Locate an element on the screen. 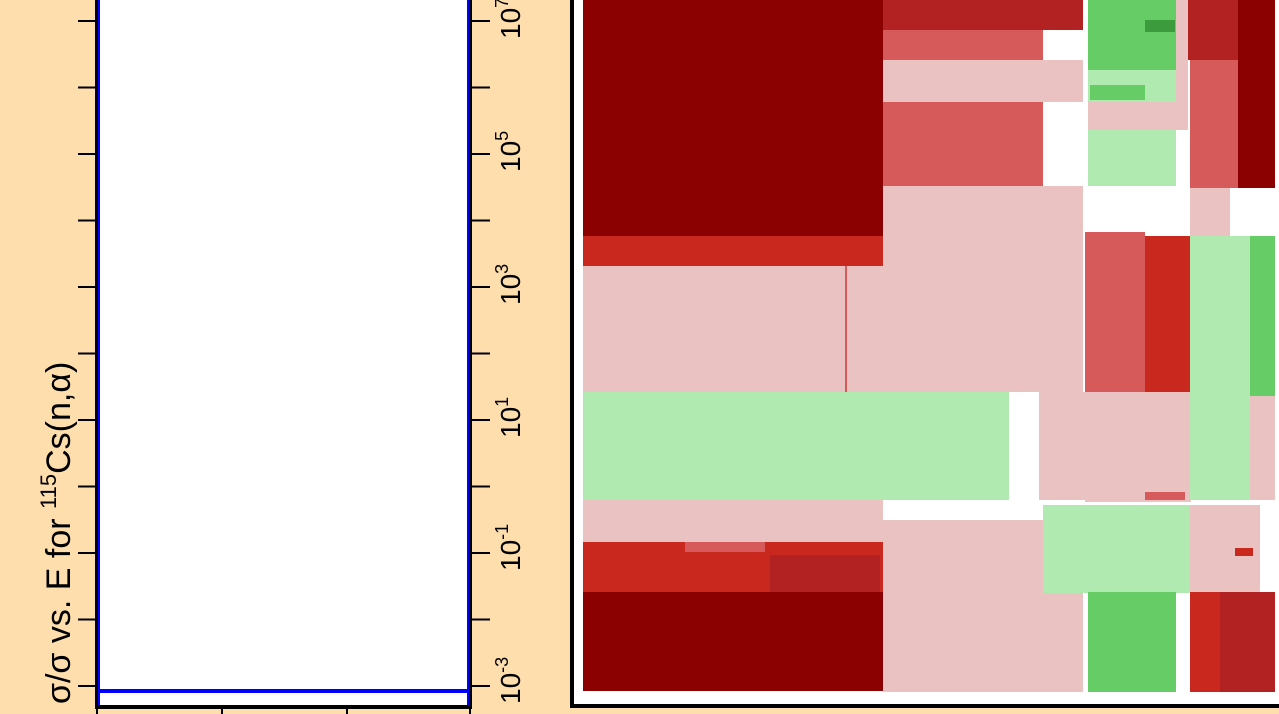  left-axis-ticks is located at coordinates (87, 353).